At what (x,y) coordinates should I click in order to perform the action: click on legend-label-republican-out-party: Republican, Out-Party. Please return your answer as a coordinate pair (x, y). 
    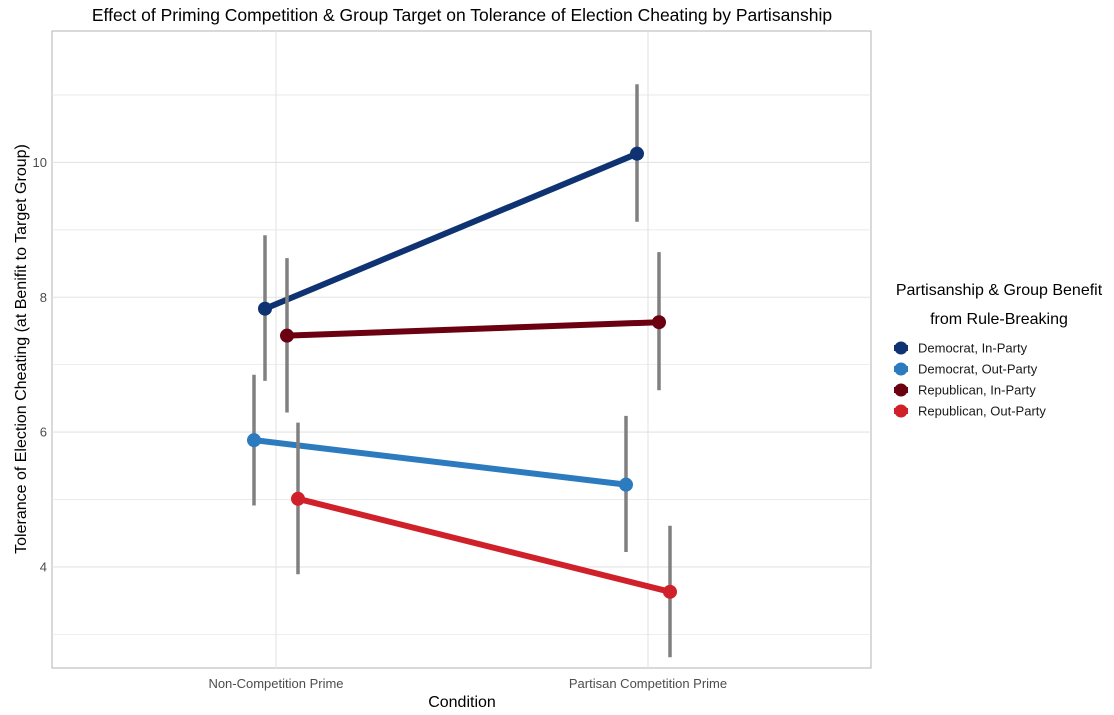
    Looking at the image, I should click on (982, 411).